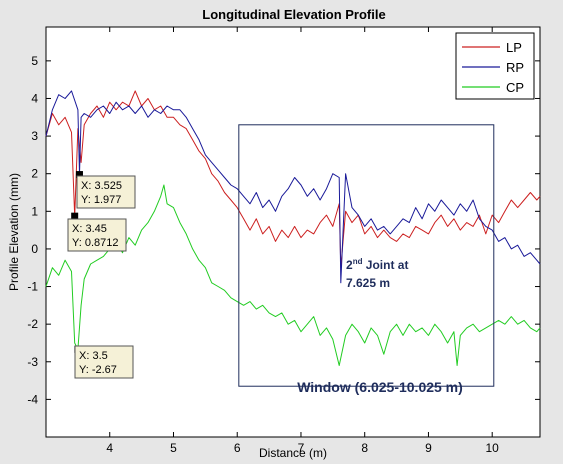  I want to click on datatip-y: Y: 1.977, so click(101, 200).